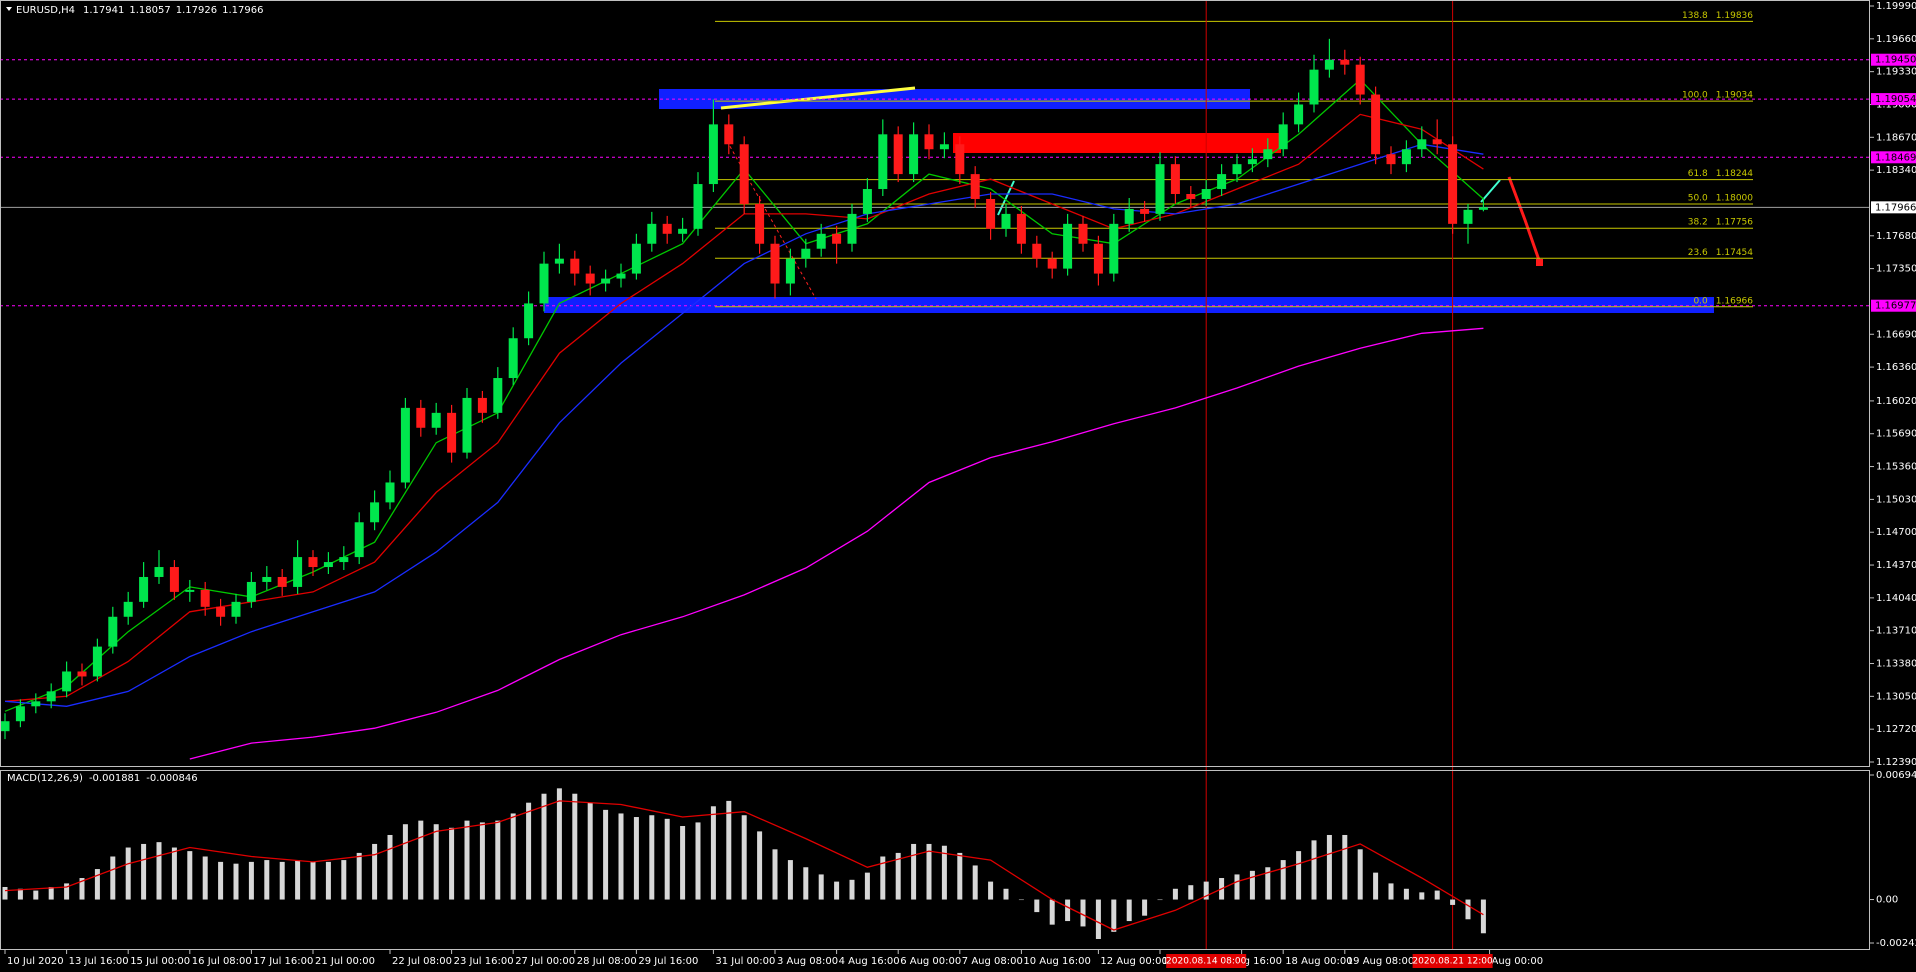 This screenshot has width=1916, height=972. I want to click on macd-name: MACD(12,26,9), so click(45, 778).